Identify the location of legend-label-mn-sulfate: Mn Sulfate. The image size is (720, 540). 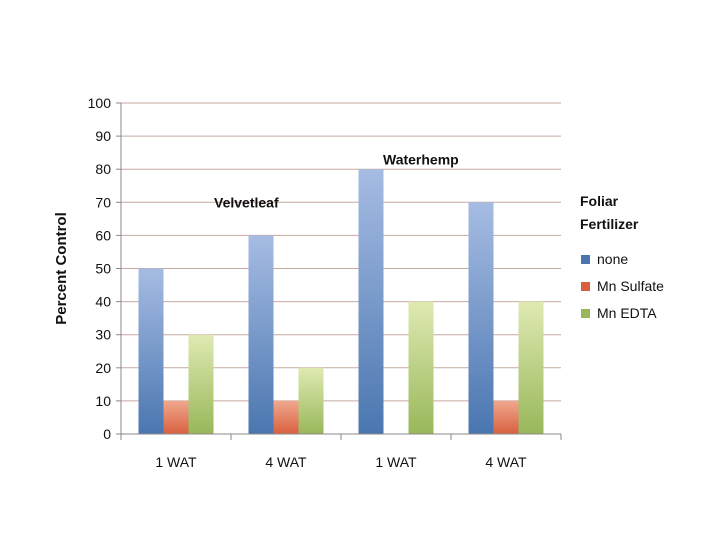
(630, 286).